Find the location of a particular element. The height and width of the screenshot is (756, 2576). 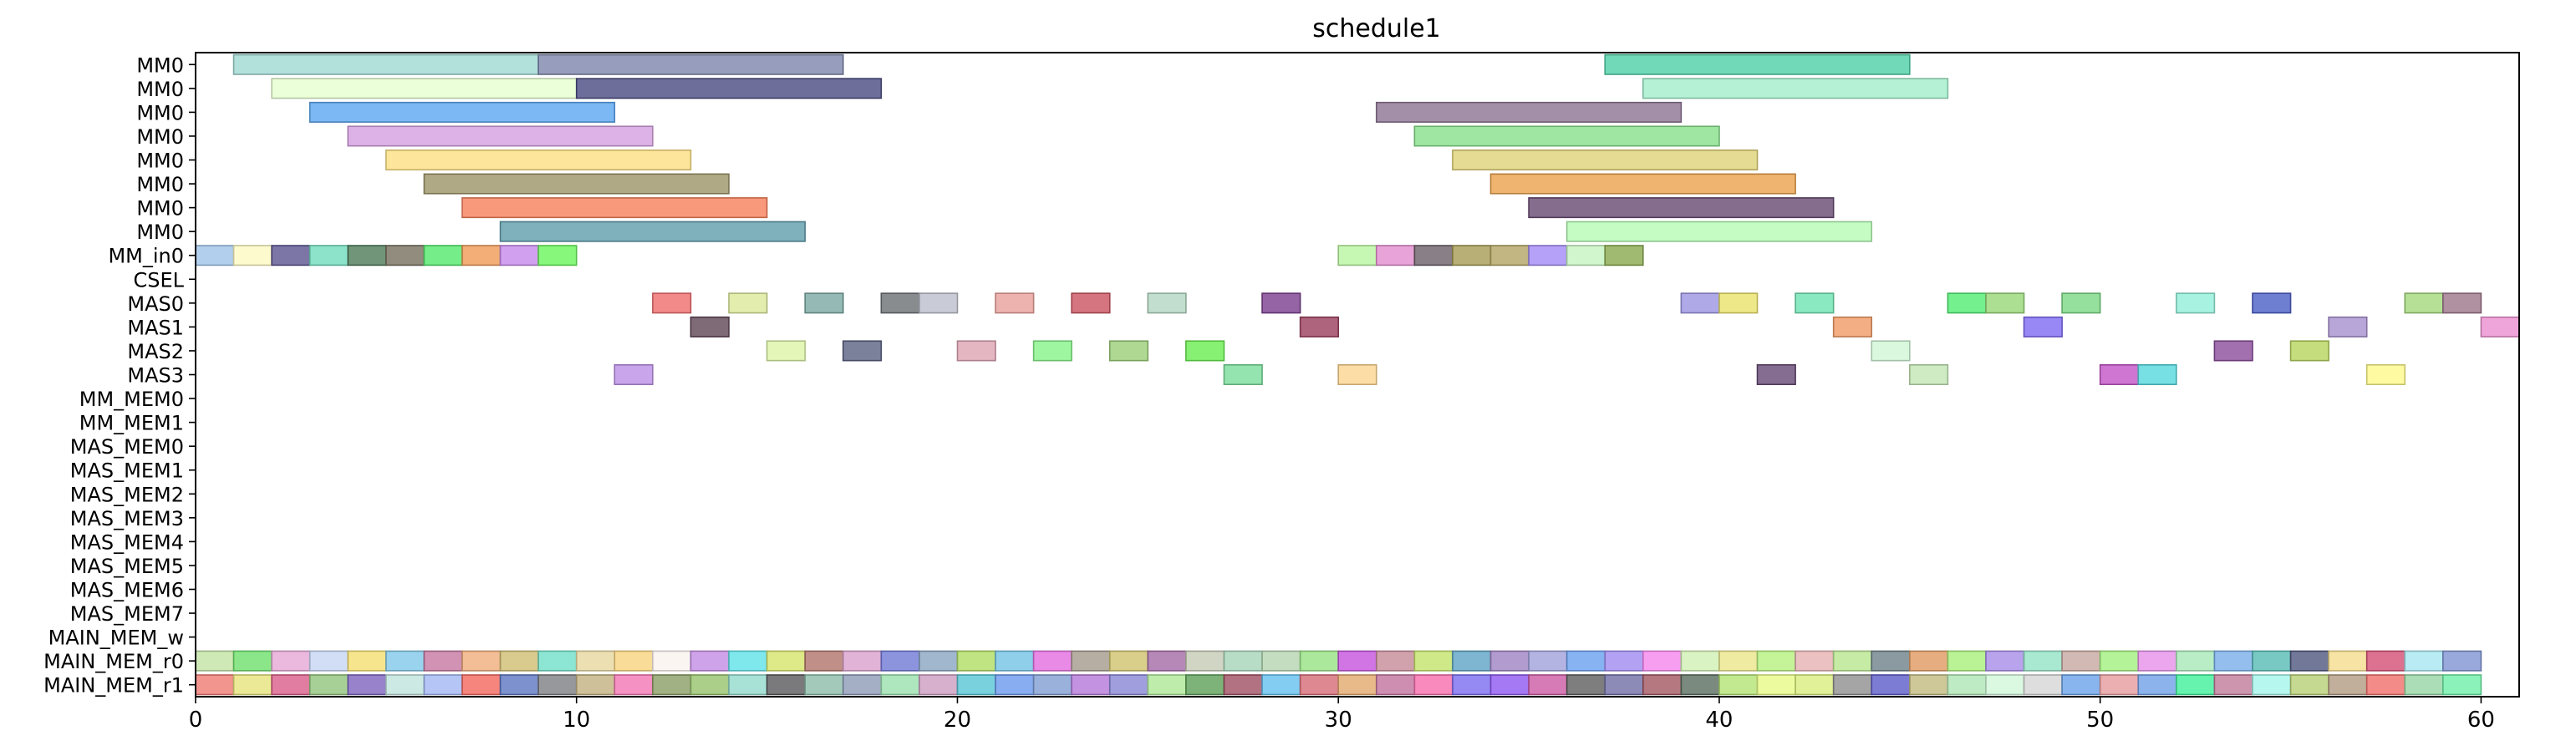

y-tick-label: MAS1 is located at coordinates (155, 327).